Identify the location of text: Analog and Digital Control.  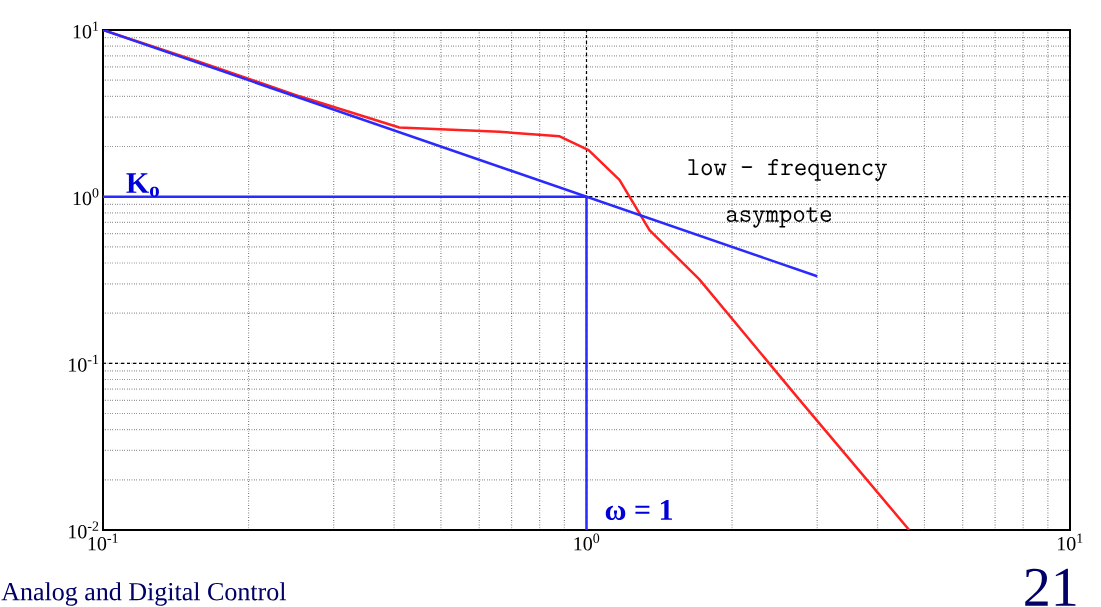
(143, 594).